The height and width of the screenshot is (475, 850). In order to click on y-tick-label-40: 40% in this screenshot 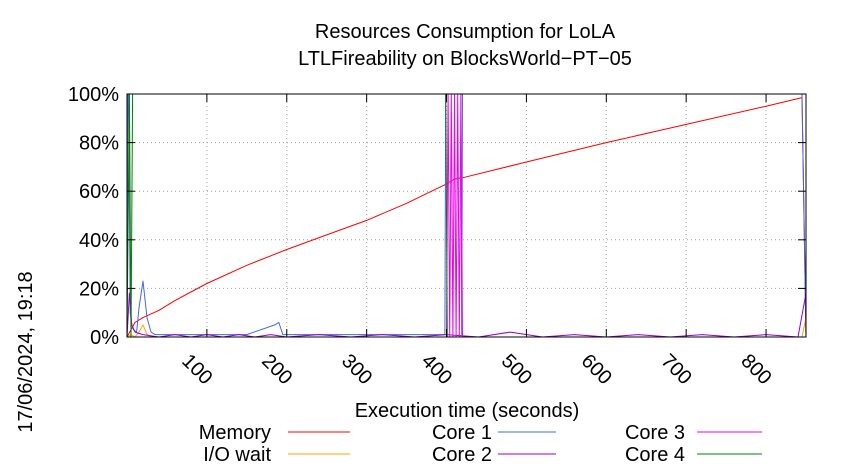, I will do `click(99, 241)`.